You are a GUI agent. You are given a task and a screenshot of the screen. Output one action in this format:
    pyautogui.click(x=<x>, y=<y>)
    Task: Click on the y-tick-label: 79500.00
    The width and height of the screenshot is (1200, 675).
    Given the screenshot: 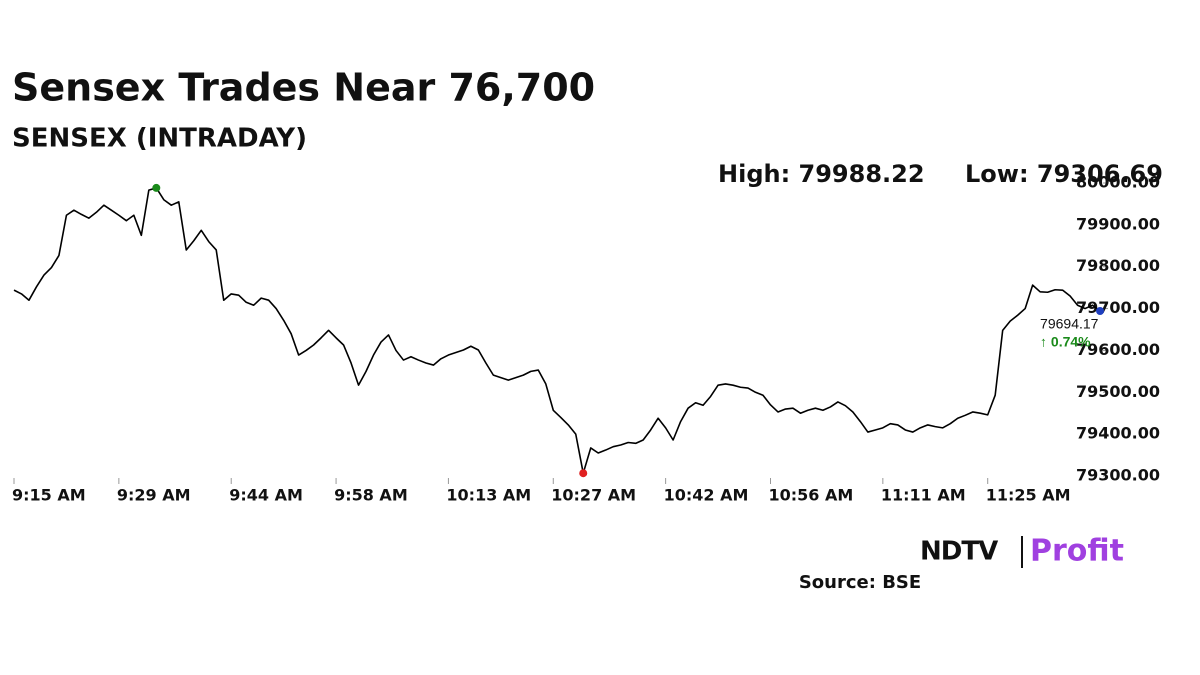 What is the action you would take?
    pyautogui.click(x=1118, y=391)
    